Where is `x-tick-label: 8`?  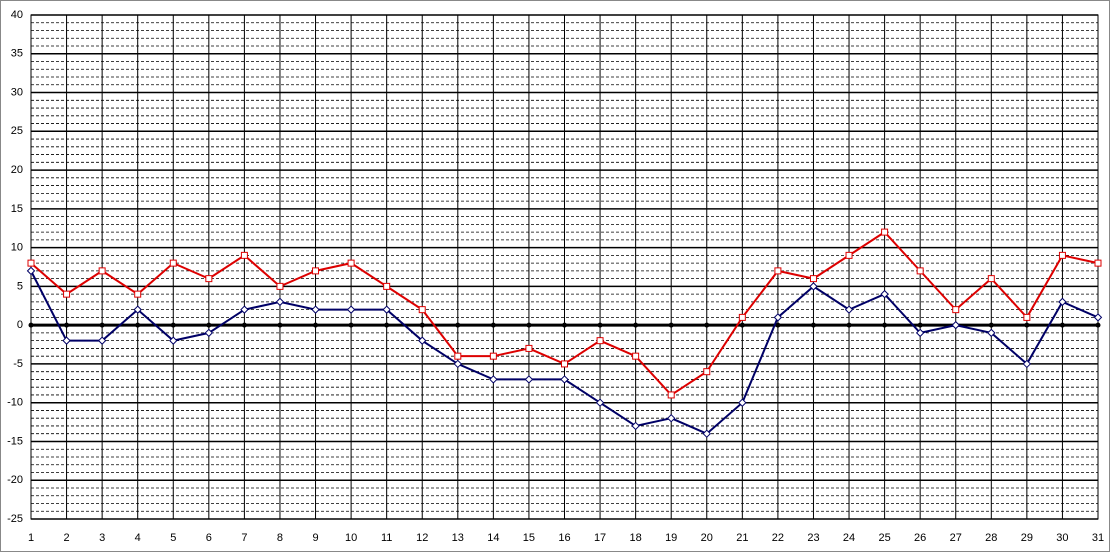 x-tick-label: 8 is located at coordinates (280, 538).